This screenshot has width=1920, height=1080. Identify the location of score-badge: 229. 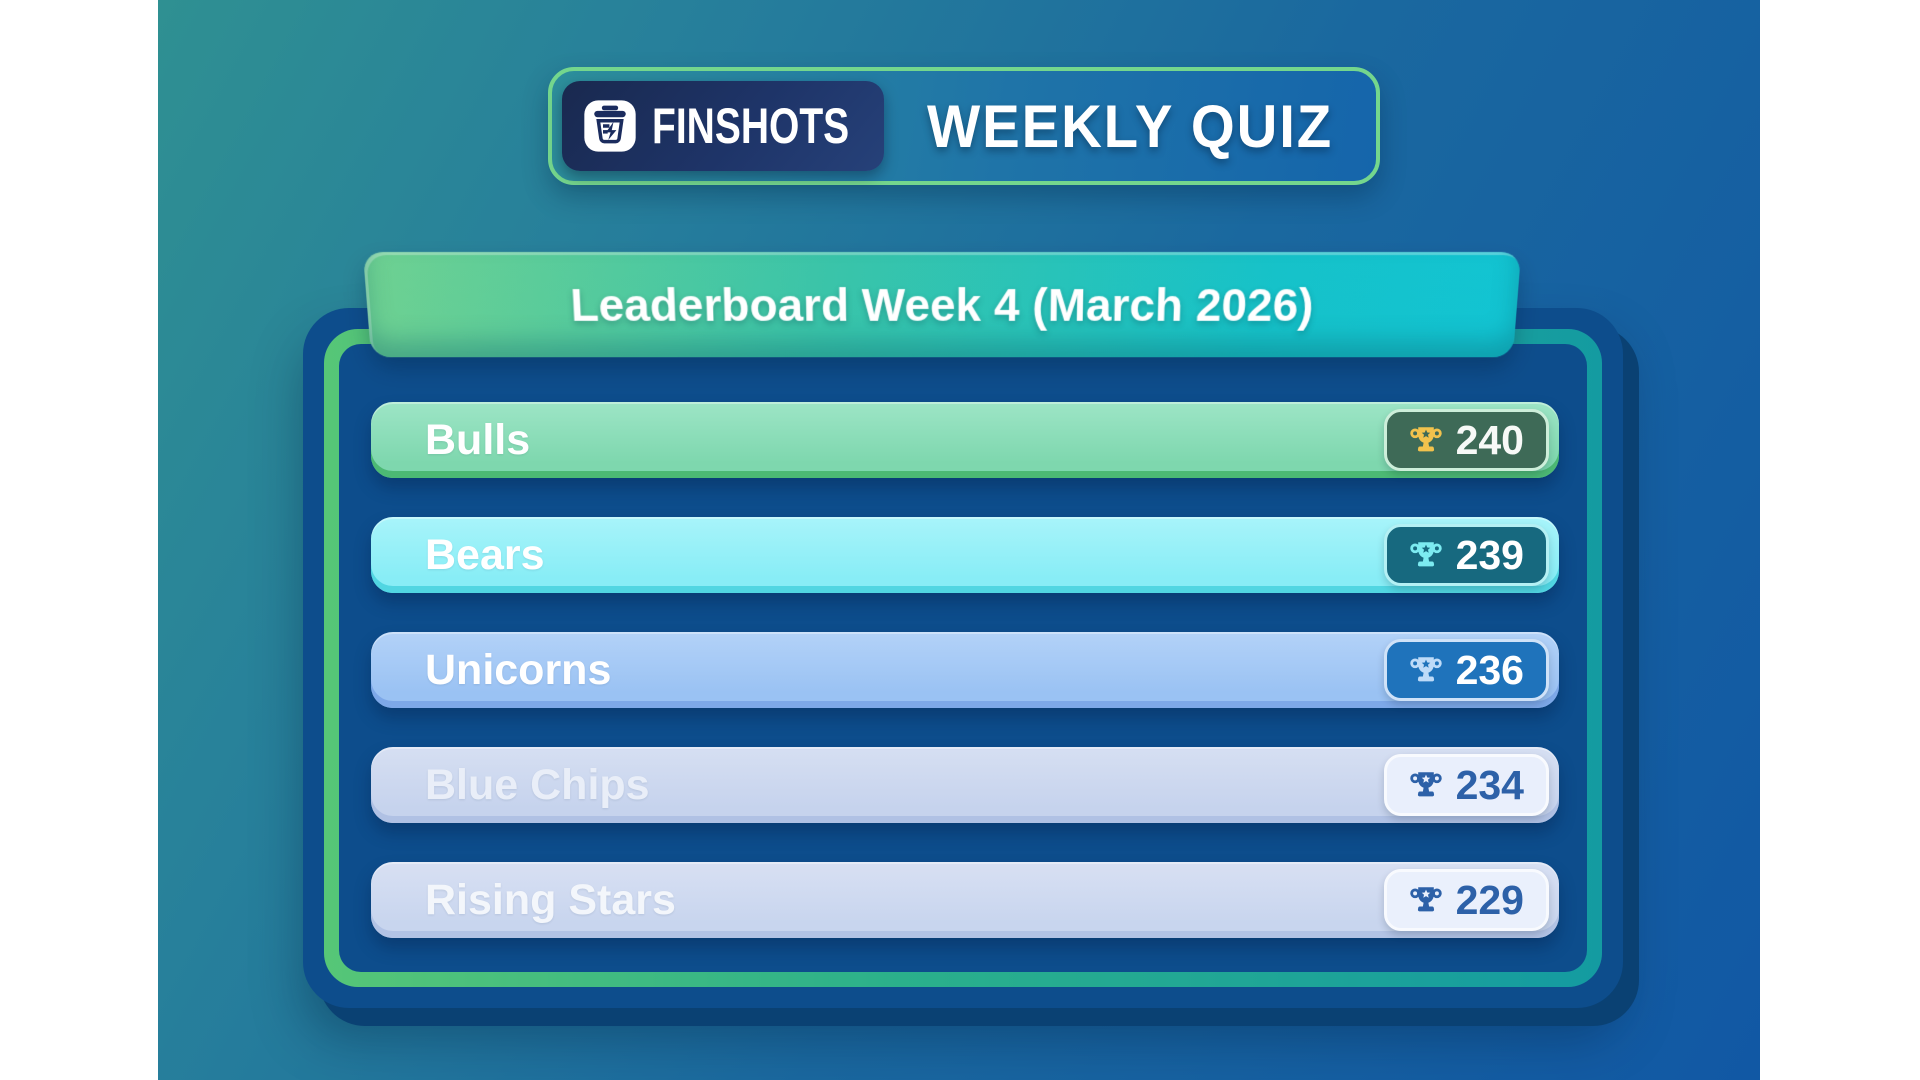
(1466, 900).